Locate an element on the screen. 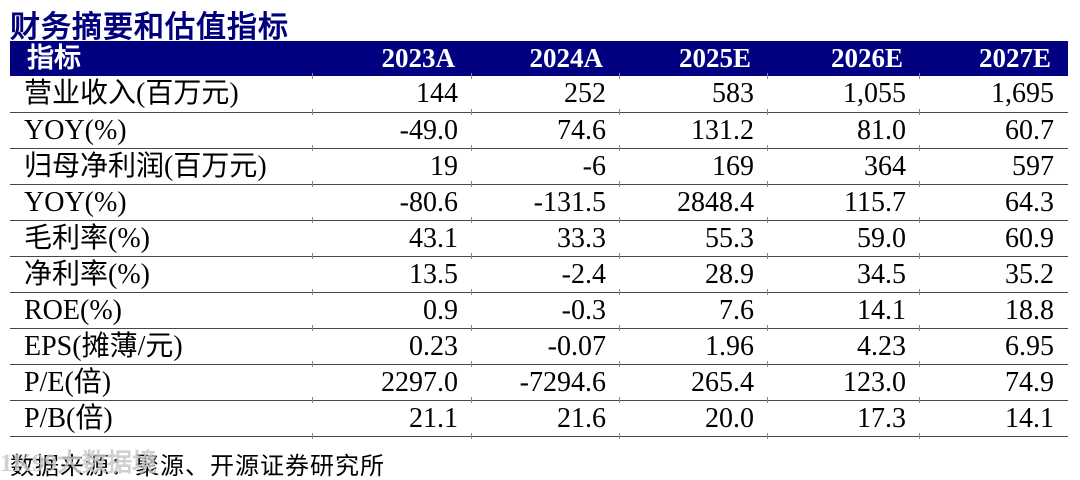 This screenshot has height=480, width=1080. table-row: ROE(%) 0.9 -0.3 7.6 14.1 18.8 is located at coordinates (539, 311).